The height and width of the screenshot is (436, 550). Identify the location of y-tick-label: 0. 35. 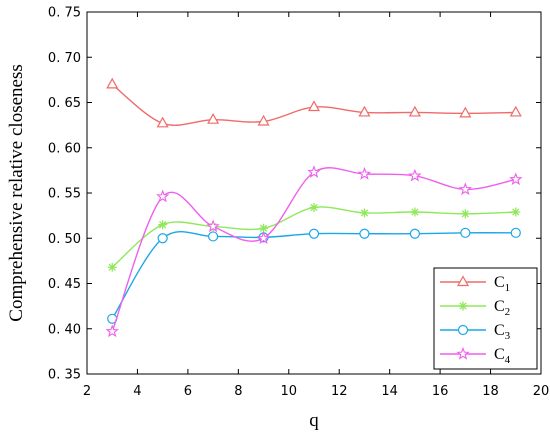
(64, 375).